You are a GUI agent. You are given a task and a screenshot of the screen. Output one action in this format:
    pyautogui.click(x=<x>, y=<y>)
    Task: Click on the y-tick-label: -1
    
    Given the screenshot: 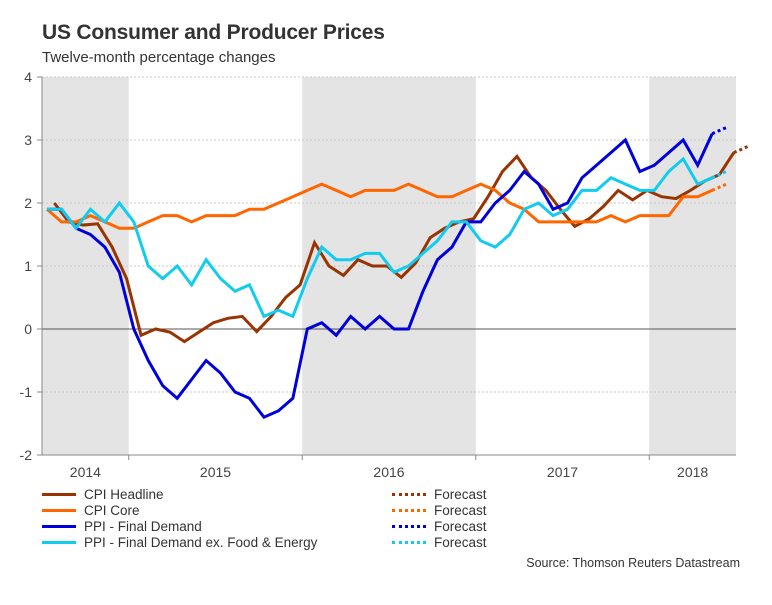 What is the action you would take?
    pyautogui.click(x=26, y=392)
    